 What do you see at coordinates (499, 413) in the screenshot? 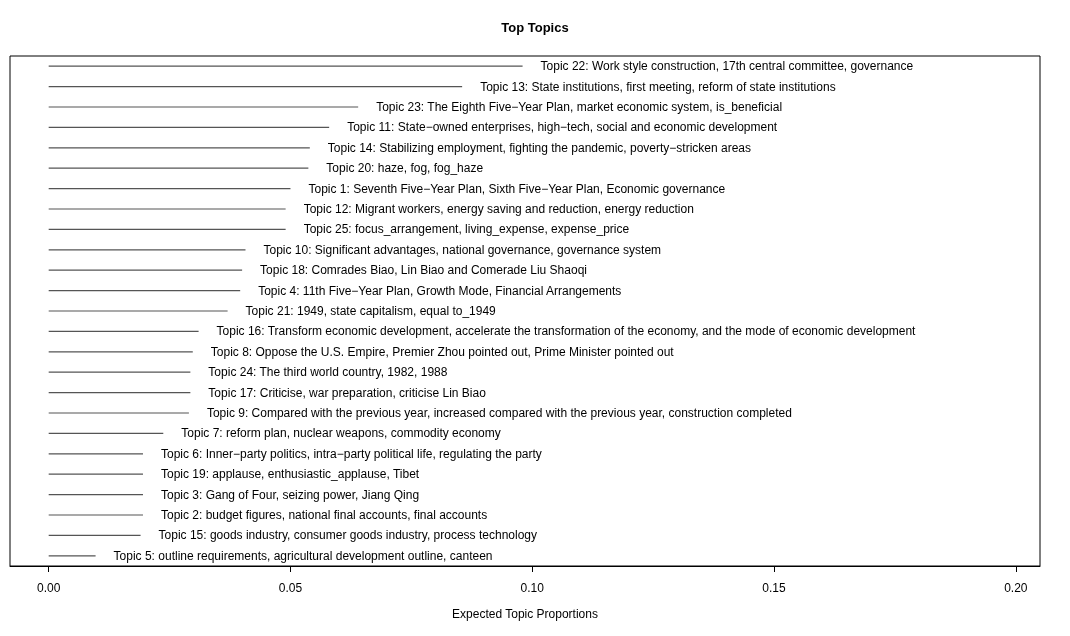
I see `y-tick-label: Topic 9: Compared with the previous year, increased compared with the previous year, construction completed` at bounding box center [499, 413].